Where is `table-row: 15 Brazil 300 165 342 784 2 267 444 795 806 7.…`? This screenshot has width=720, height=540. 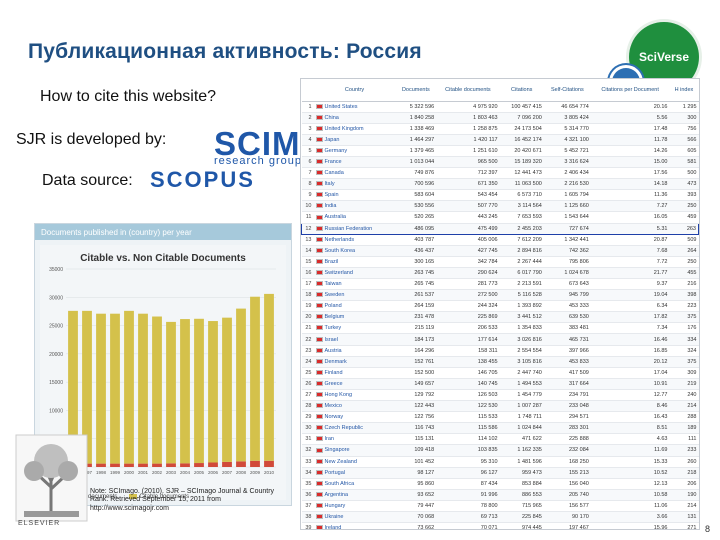 table-row: 15 Brazil 300 165 342 784 2 267 444 795 806 7.… is located at coordinates (500, 262).